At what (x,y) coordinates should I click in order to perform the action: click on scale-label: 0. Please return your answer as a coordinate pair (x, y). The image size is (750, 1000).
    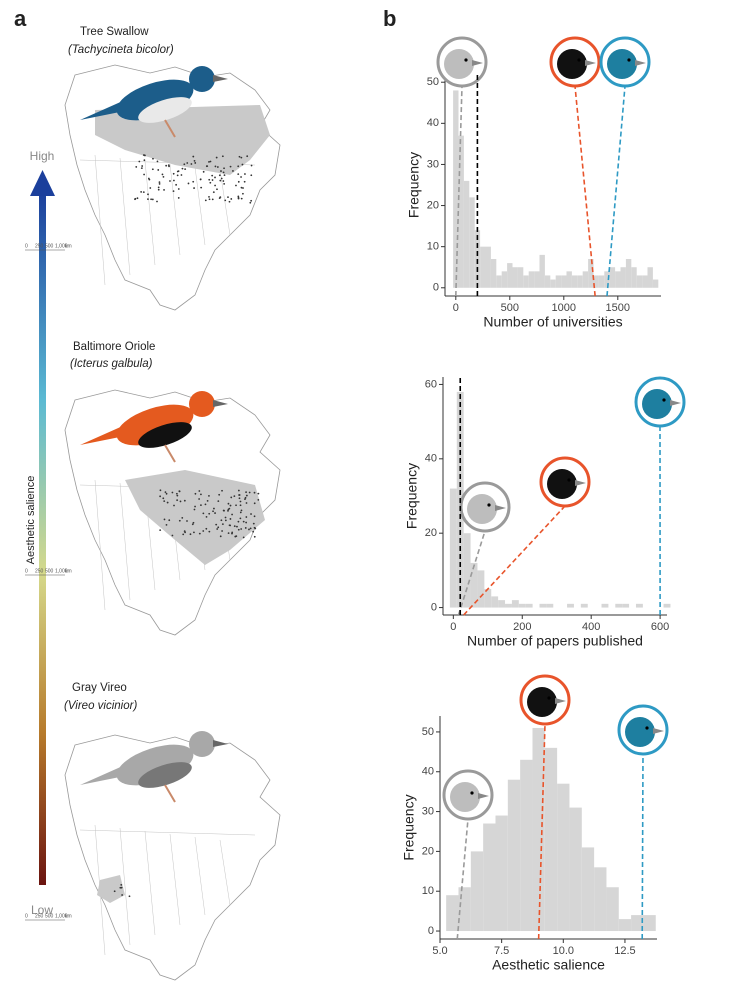
    Looking at the image, I should click on (26, 916).